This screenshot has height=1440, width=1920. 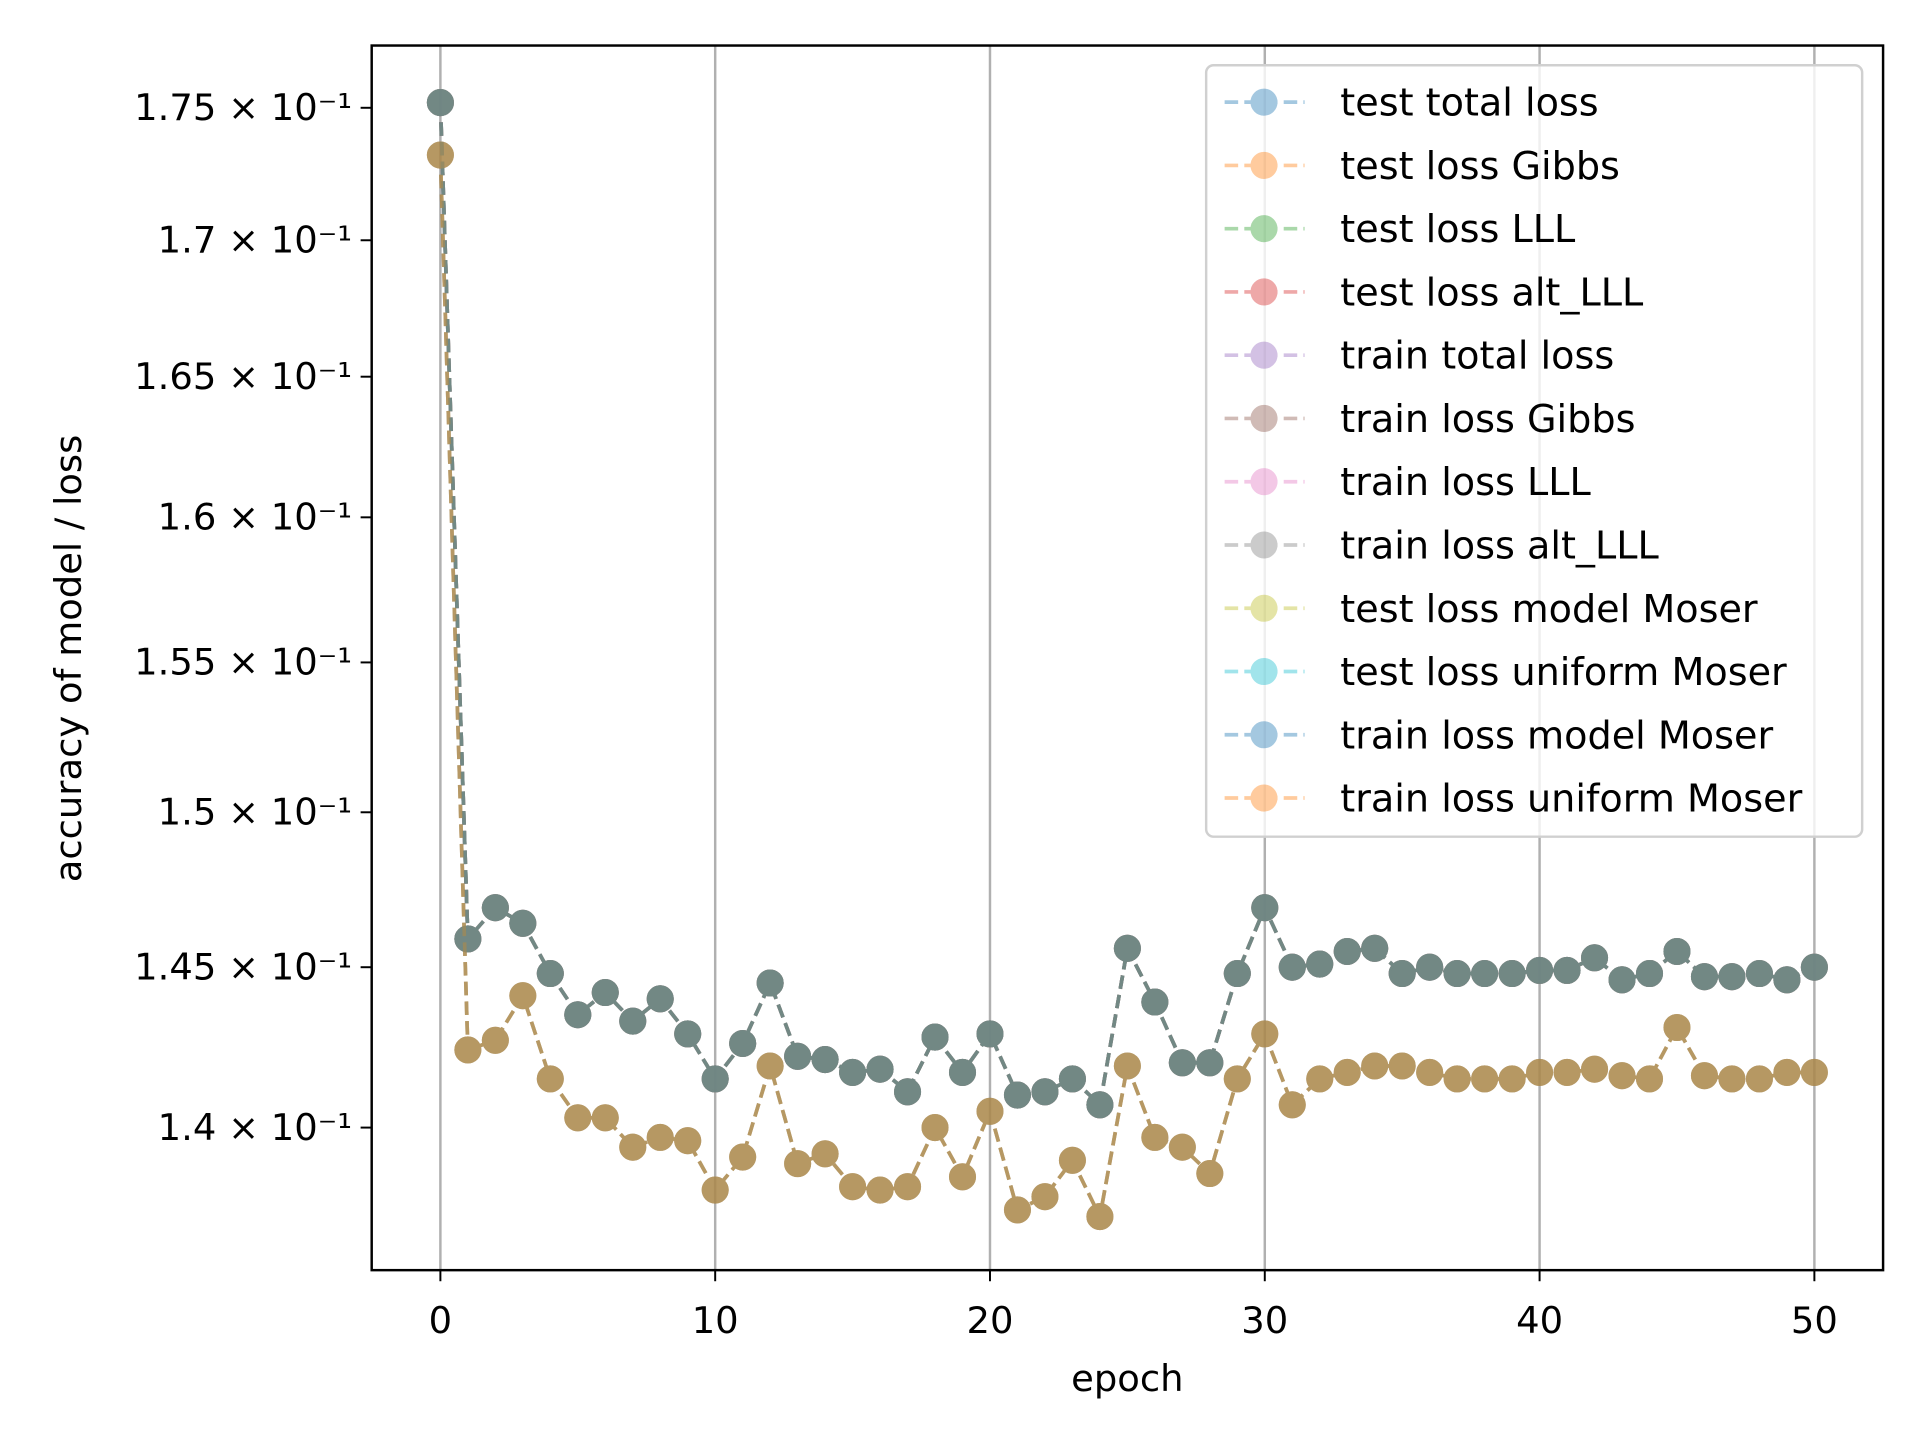 I want to click on x-tick-label: 40, so click(x=1539, y=1320).